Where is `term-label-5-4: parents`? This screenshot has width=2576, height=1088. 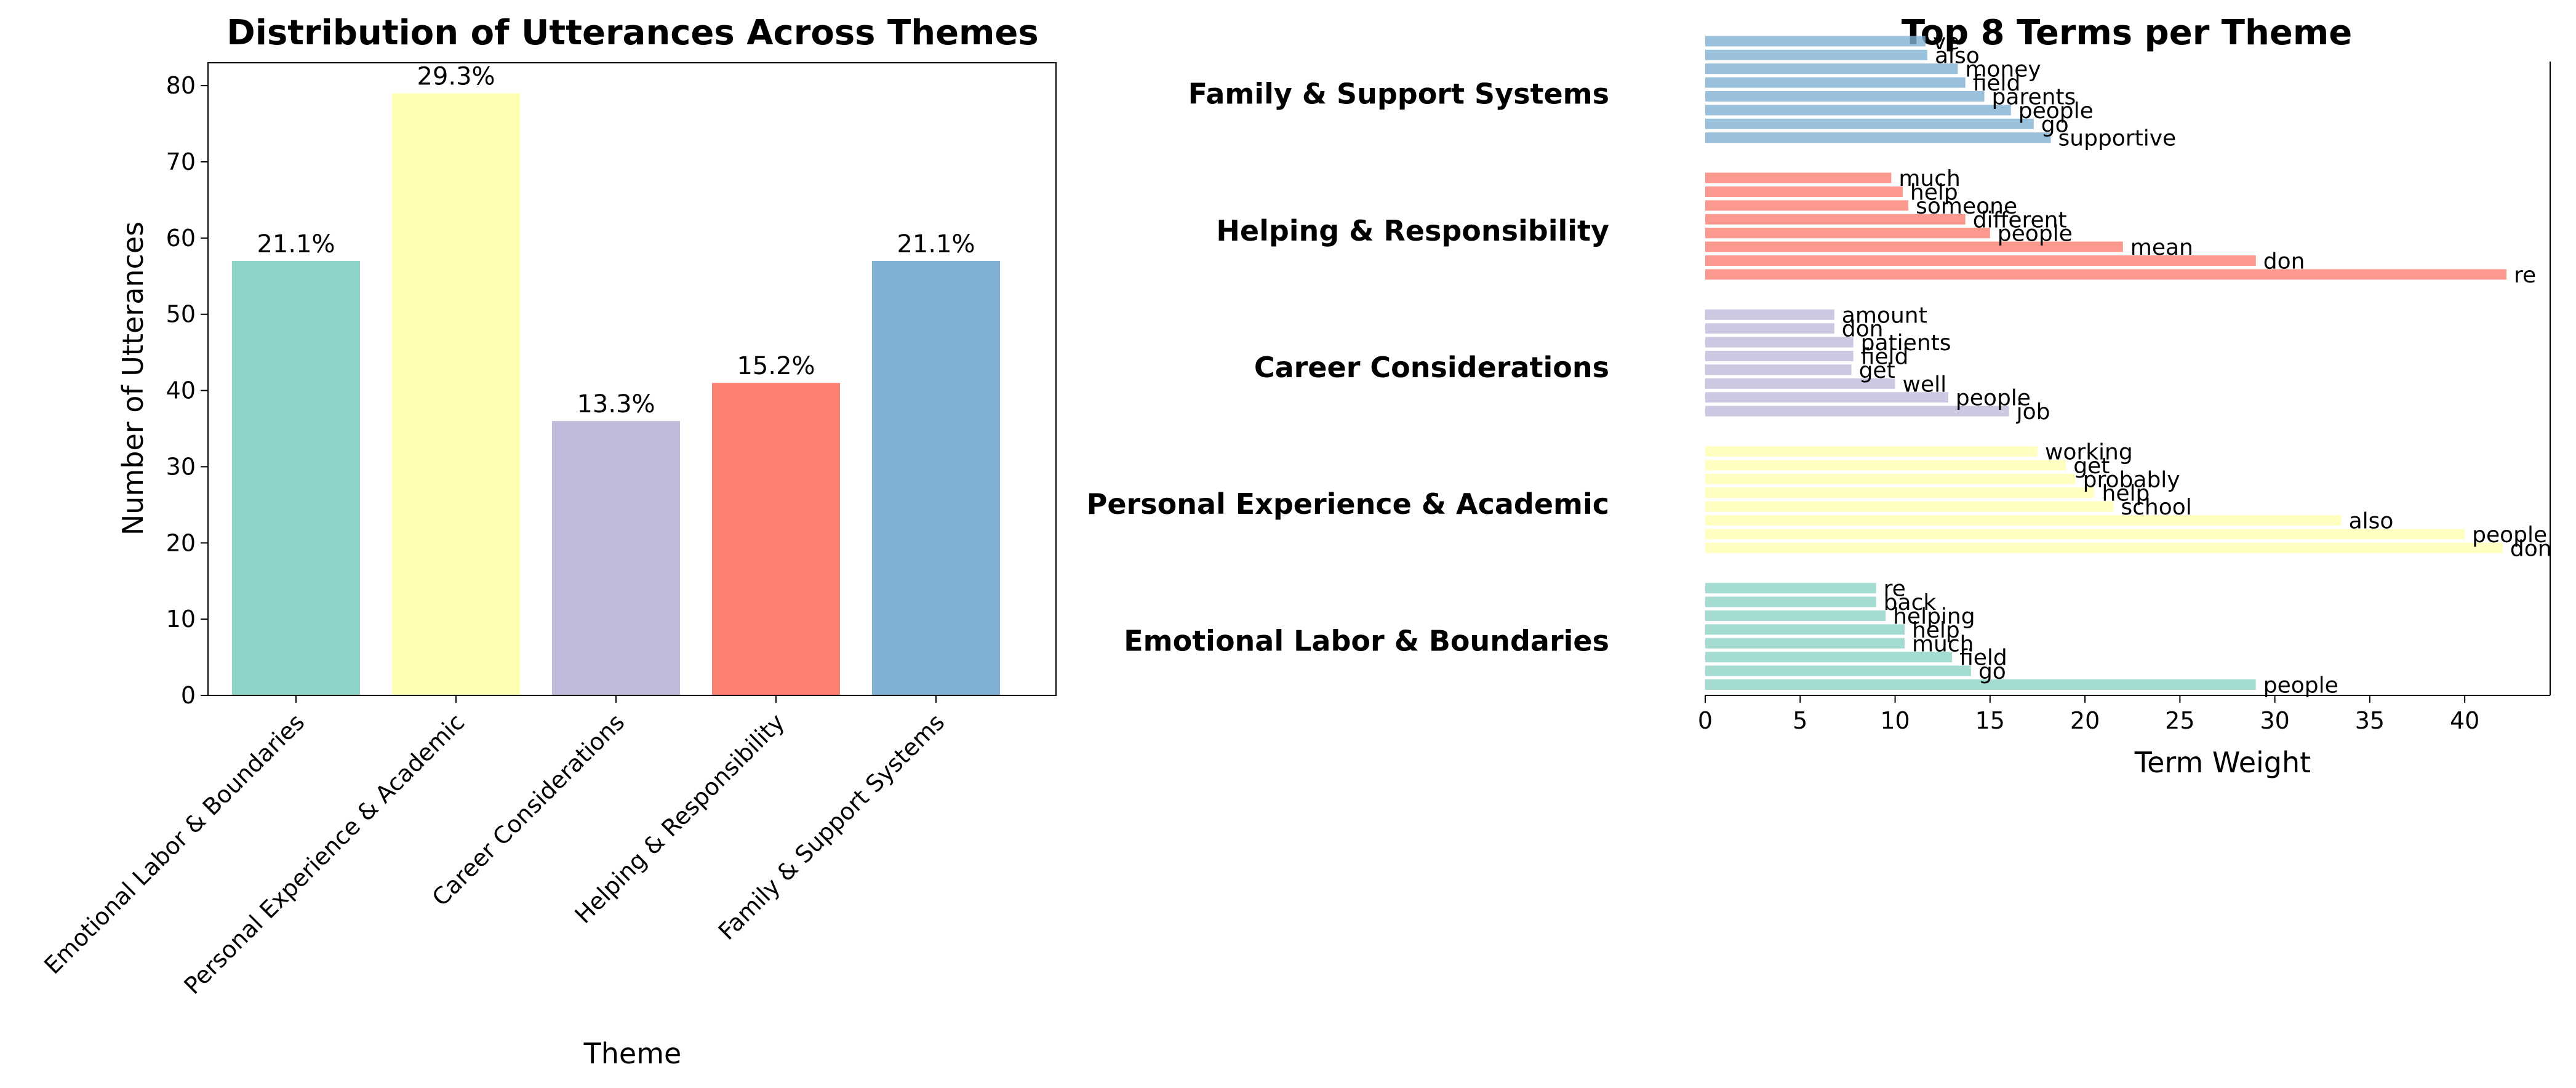
term-label-5-4: parents is located at coordinates (2034, 97).